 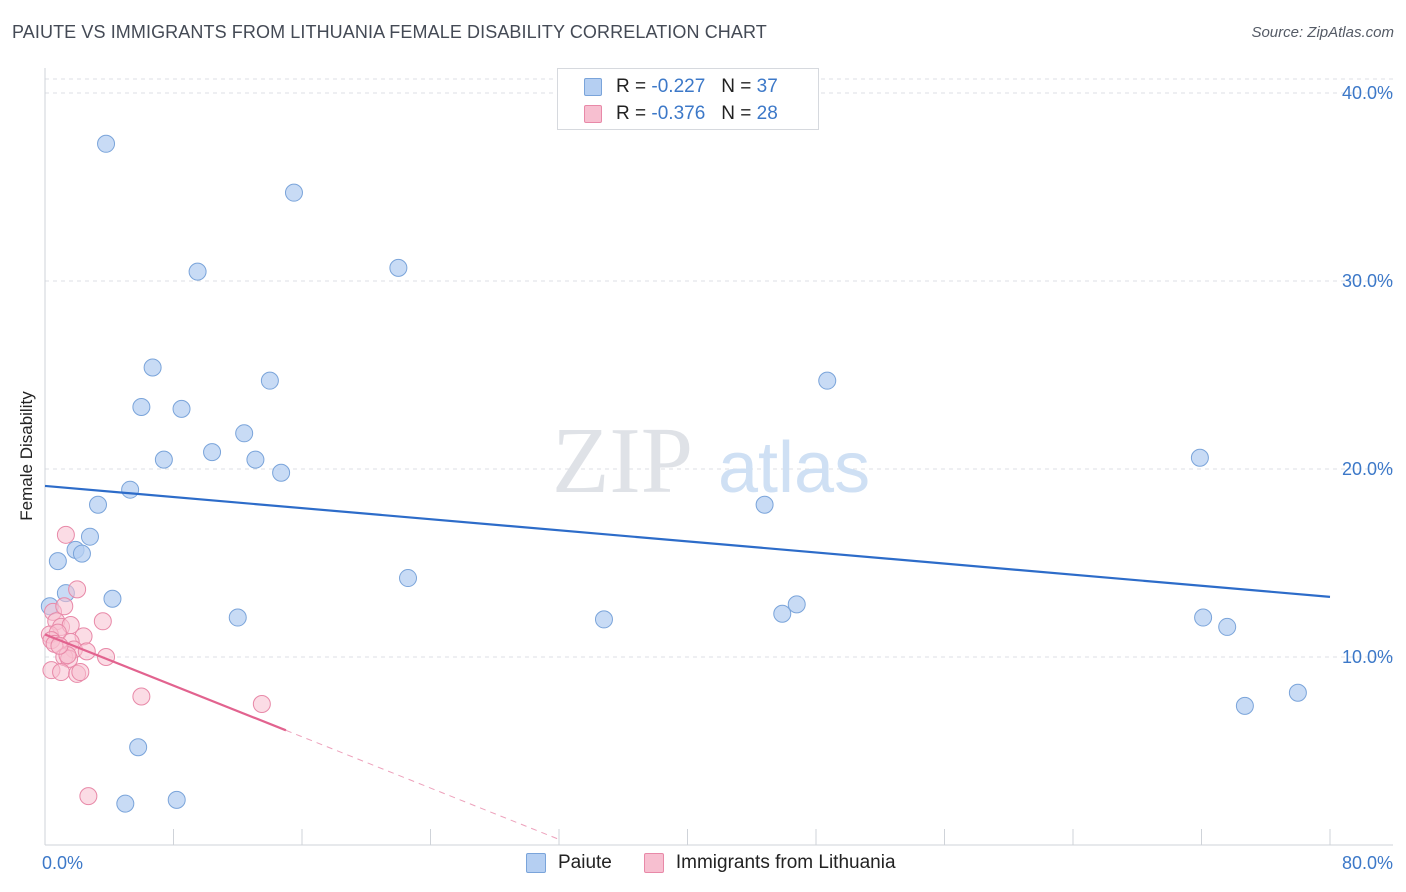 What do you see at coordinates (62, 863) in the screenshot?
I see `x-tick-label: 0.0%` at bounding box center [62, 863].